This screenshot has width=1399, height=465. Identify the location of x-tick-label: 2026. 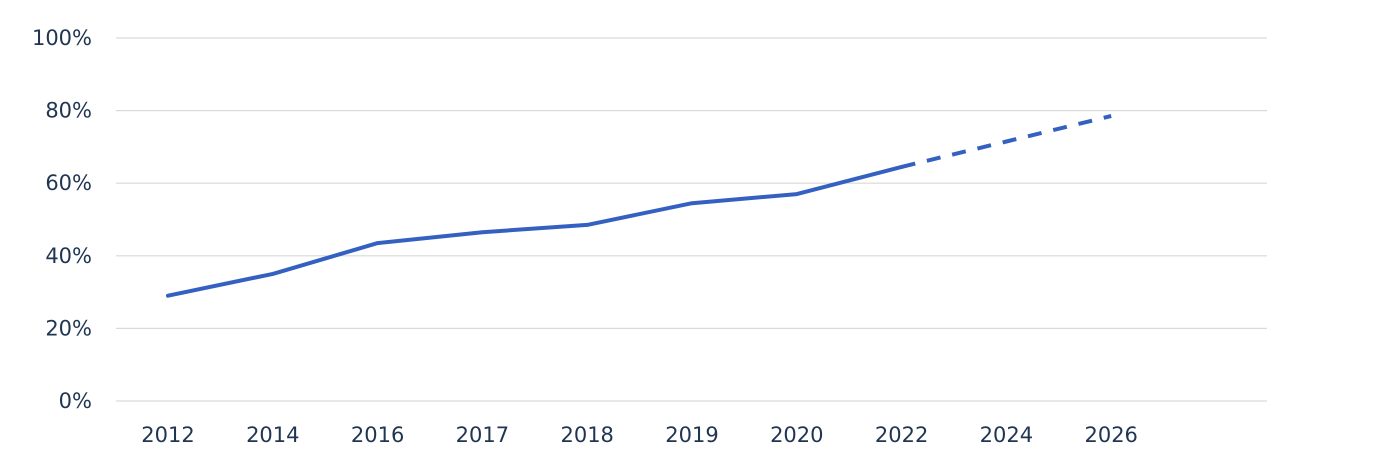
(1110, 435).